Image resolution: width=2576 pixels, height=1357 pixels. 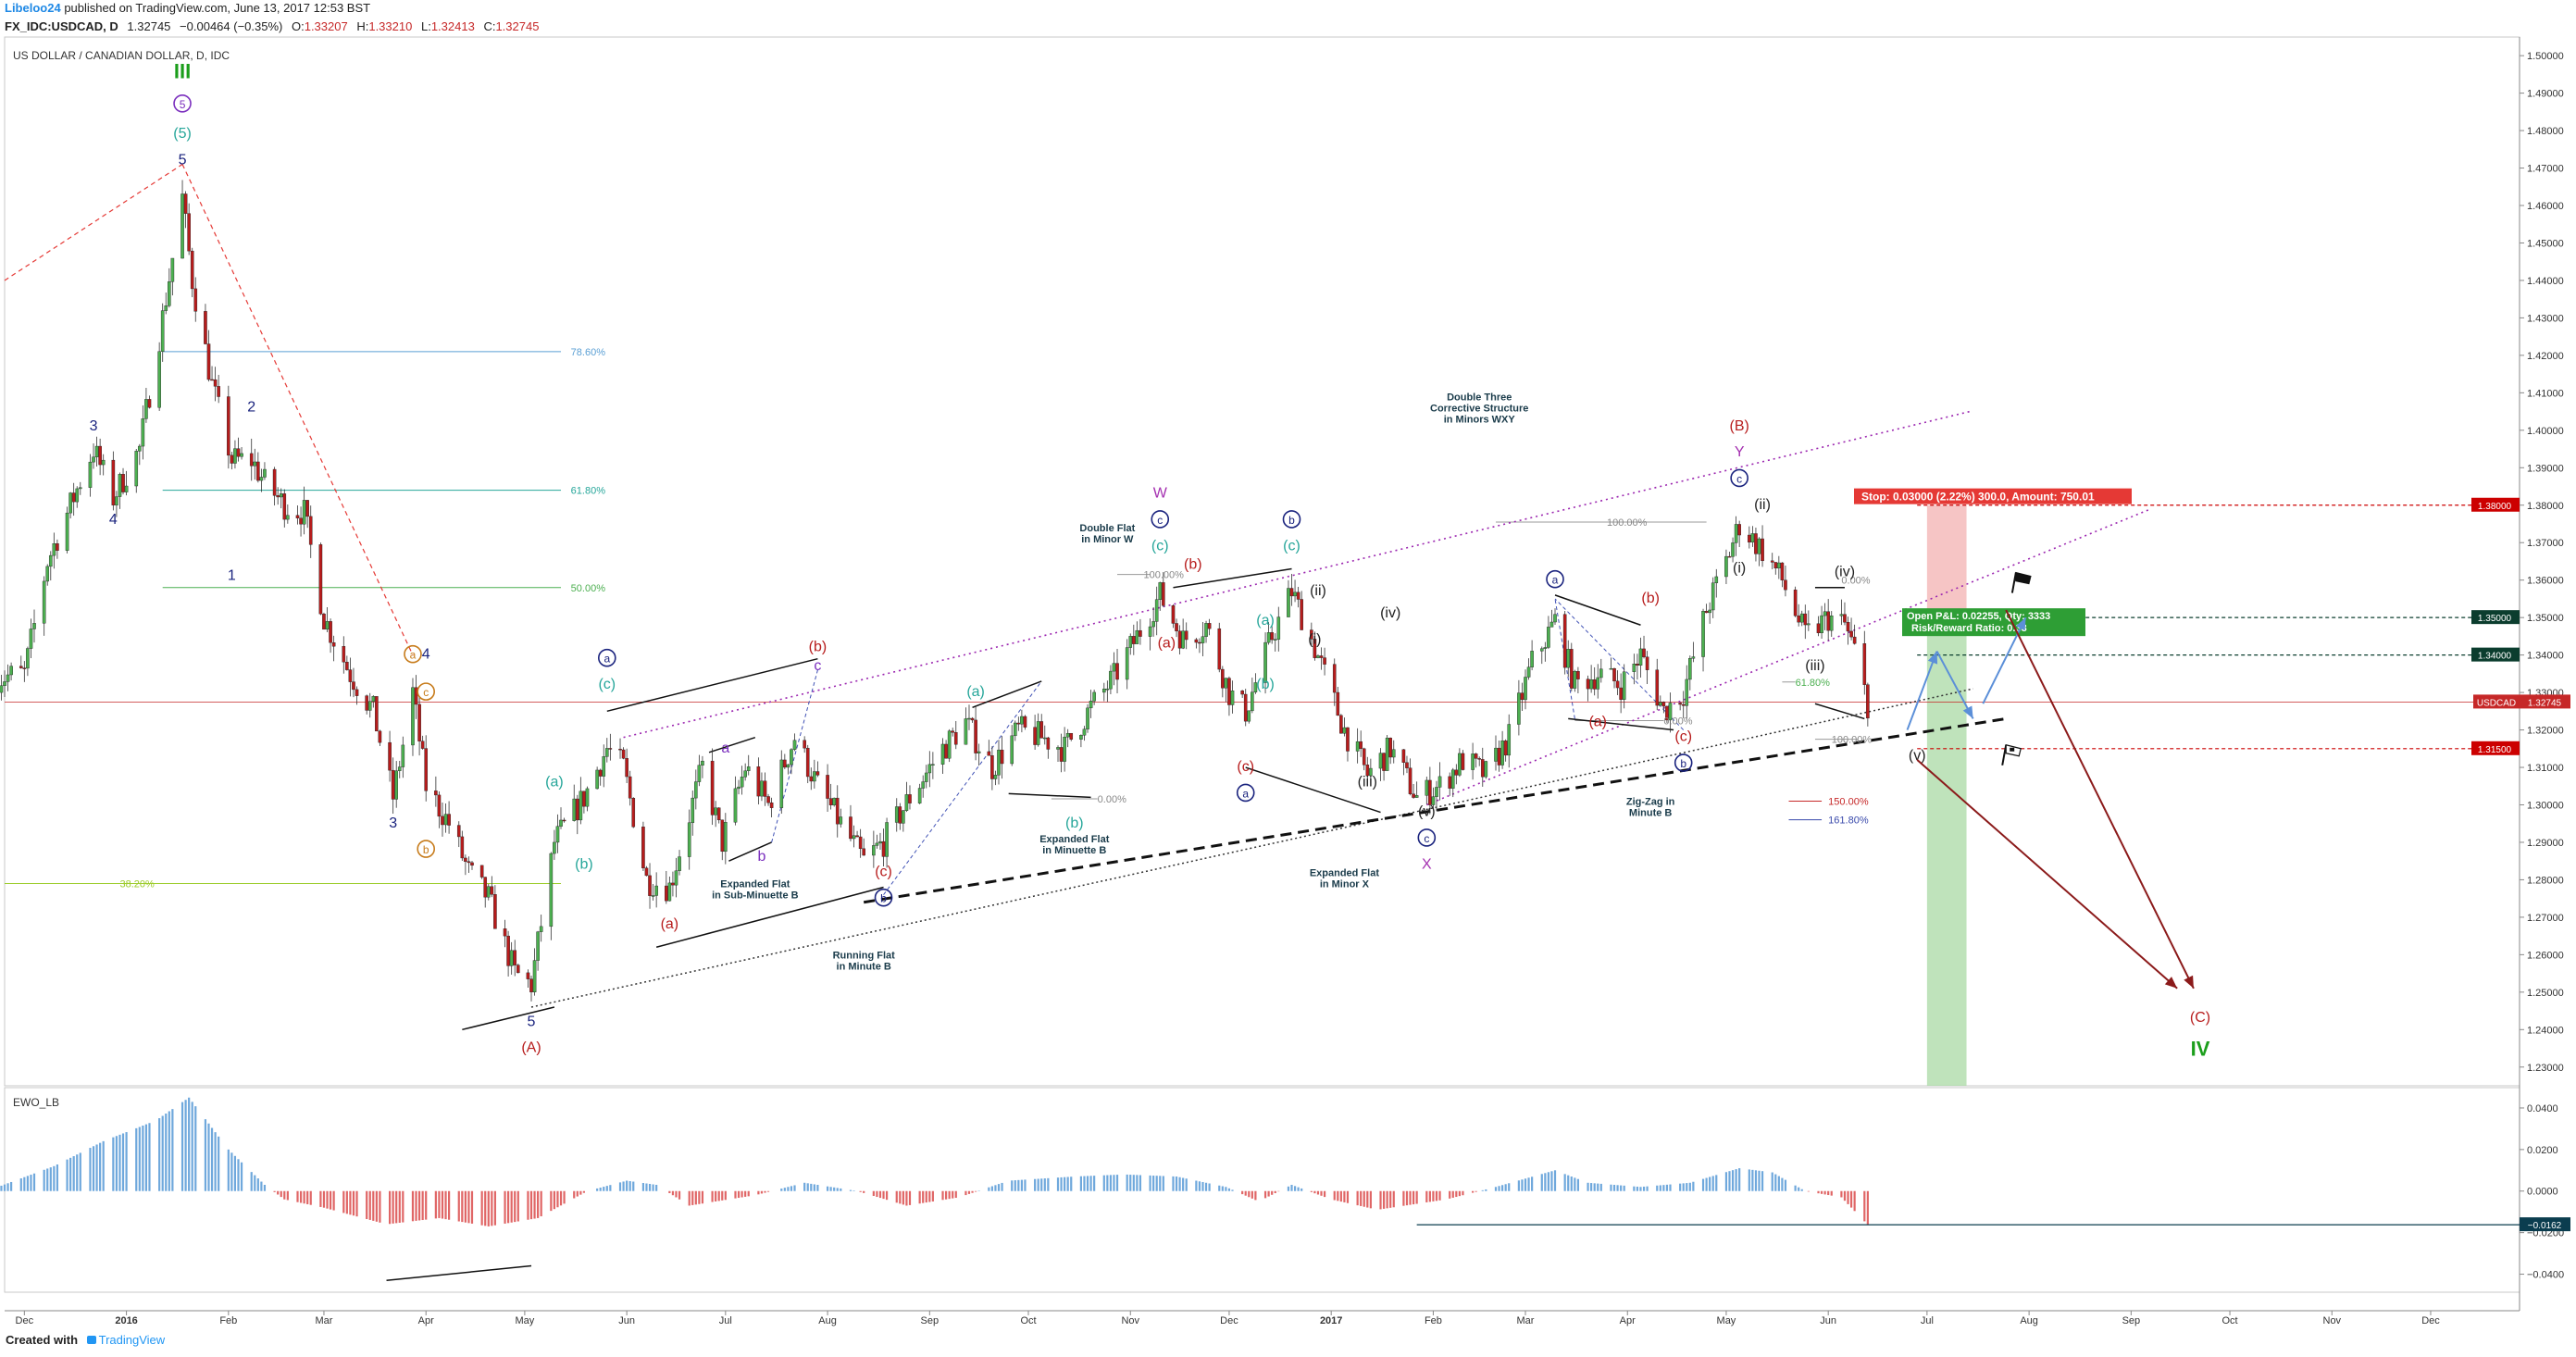 I want to click on author-link: Libeloo24, so click(x=33, y=8).